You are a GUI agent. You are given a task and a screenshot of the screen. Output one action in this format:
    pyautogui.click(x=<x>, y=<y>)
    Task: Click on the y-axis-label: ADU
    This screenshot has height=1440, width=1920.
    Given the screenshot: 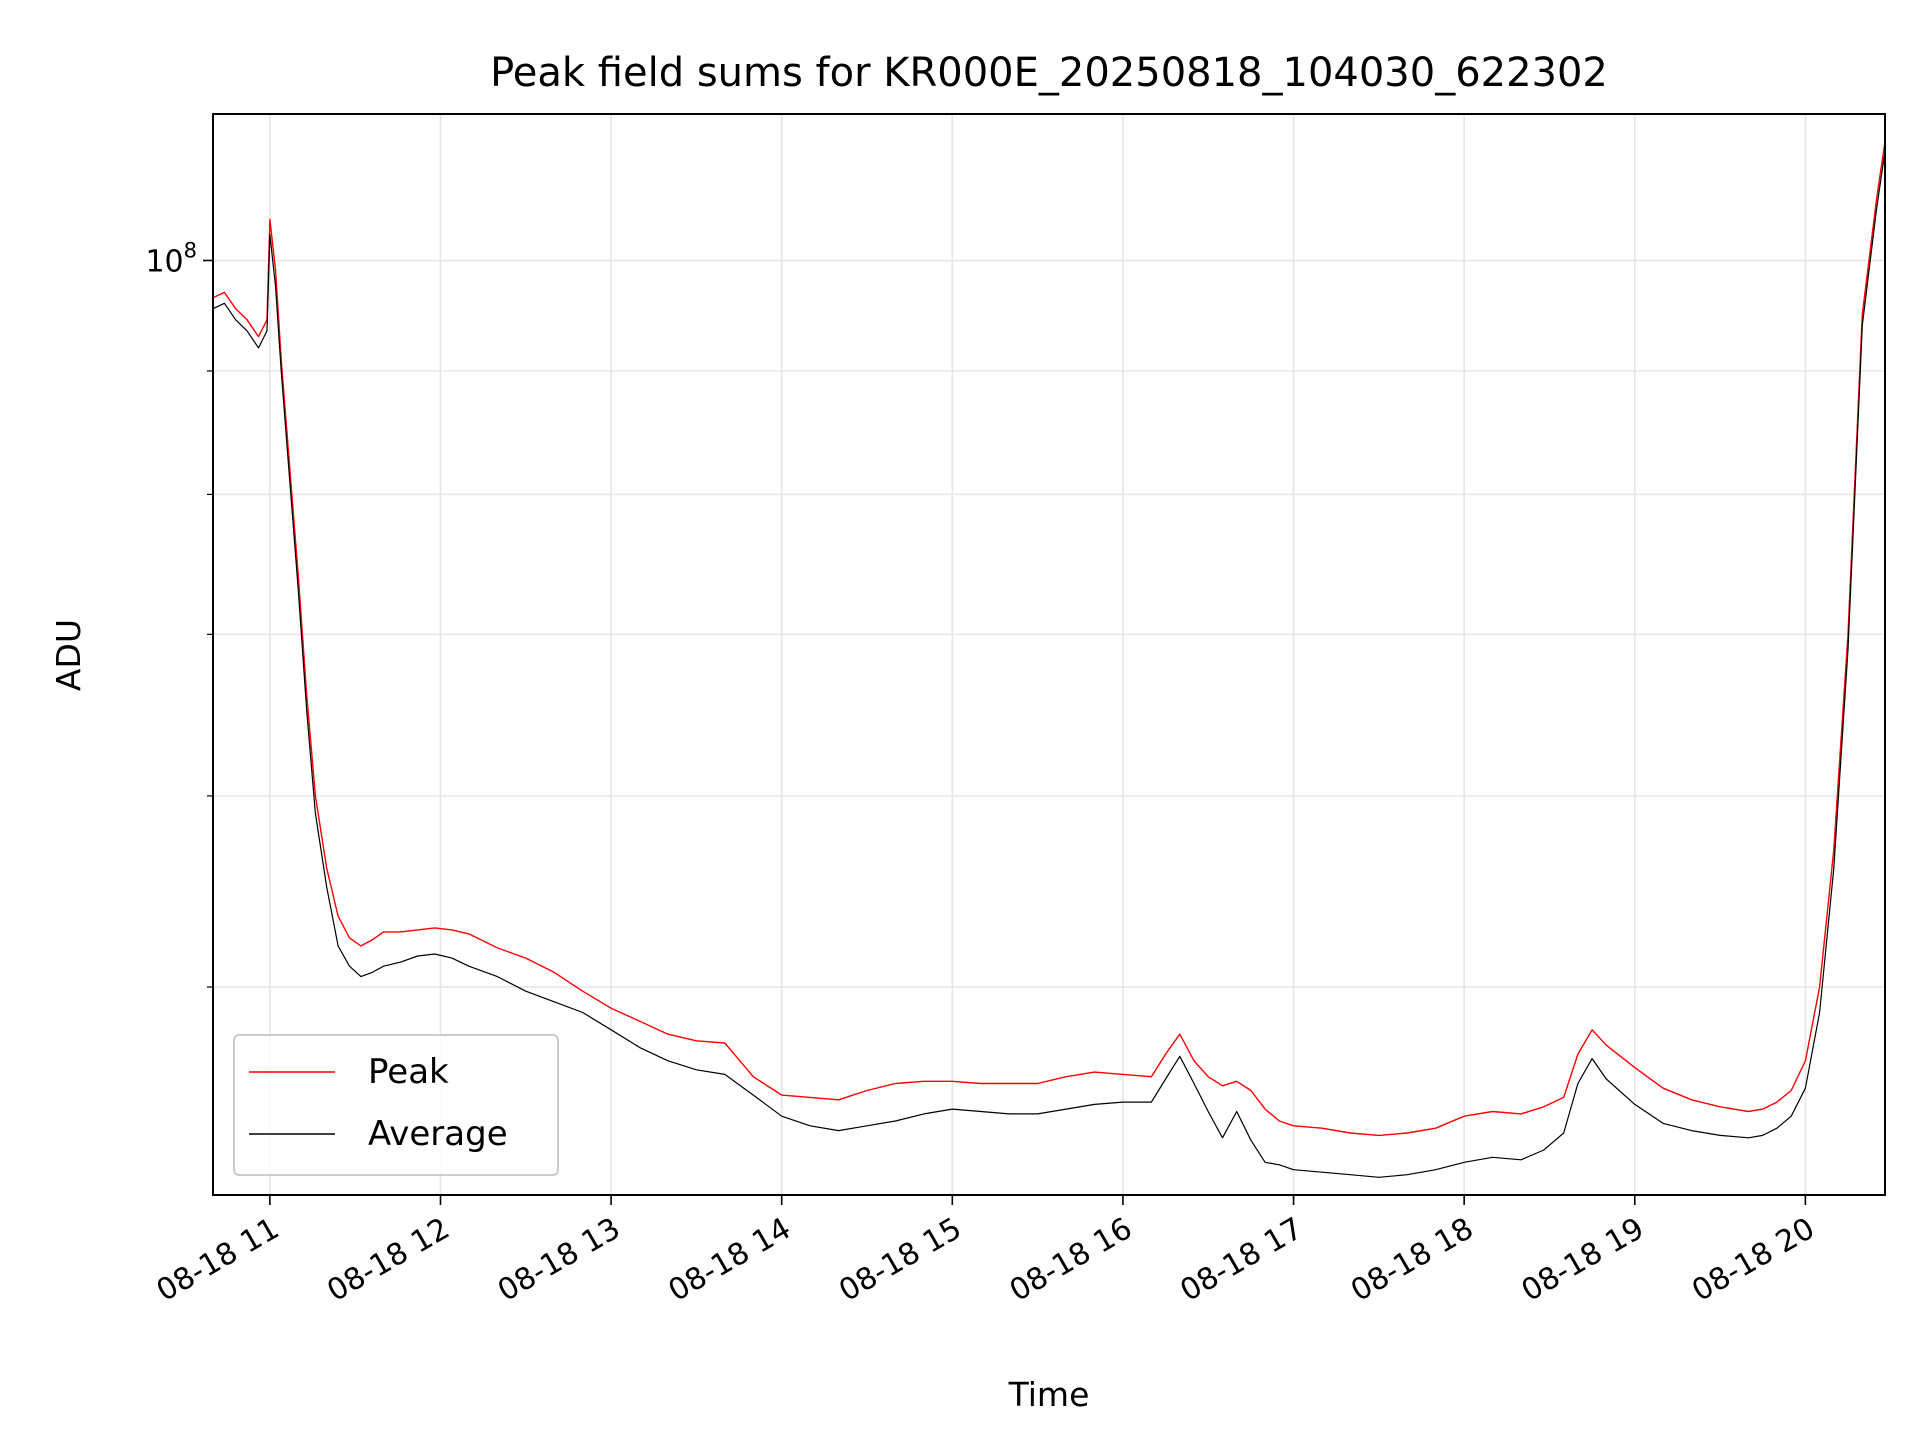 What is the action you would take?
    pyautogui.click(x=68, y=655)
    